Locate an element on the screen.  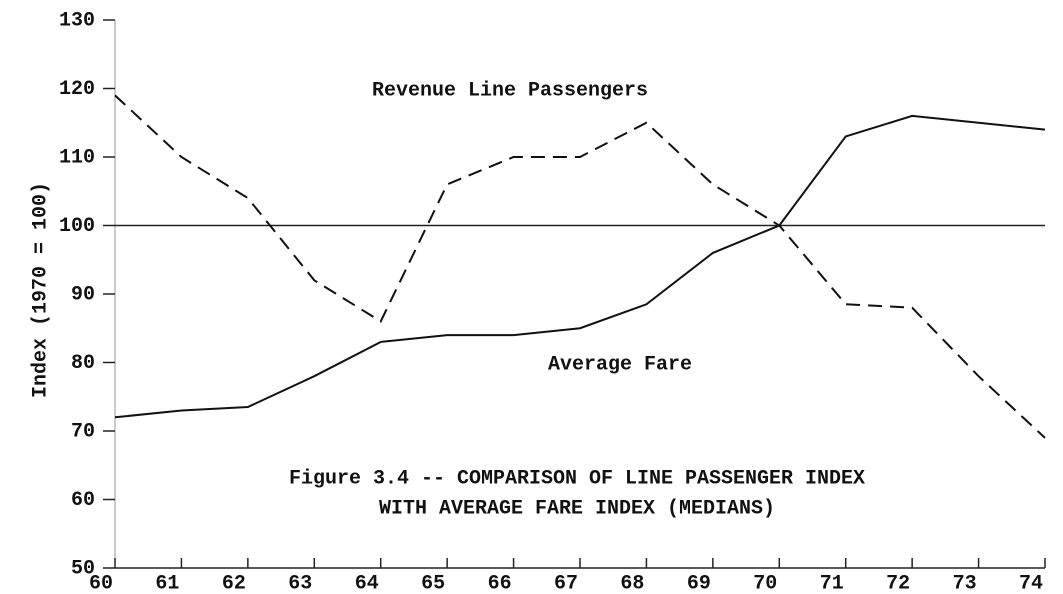
x-tick-label: 61 is located at coordinates (167, 583).